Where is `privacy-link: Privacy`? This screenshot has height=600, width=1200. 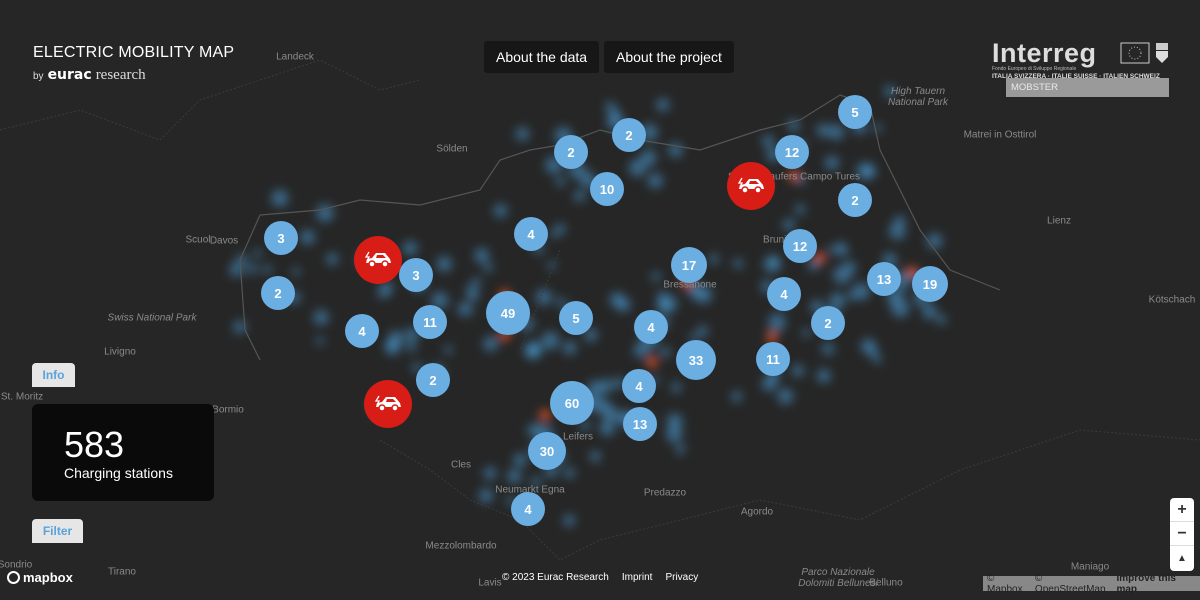
privacy-link: Privacy is located at coordinates (682, 577).